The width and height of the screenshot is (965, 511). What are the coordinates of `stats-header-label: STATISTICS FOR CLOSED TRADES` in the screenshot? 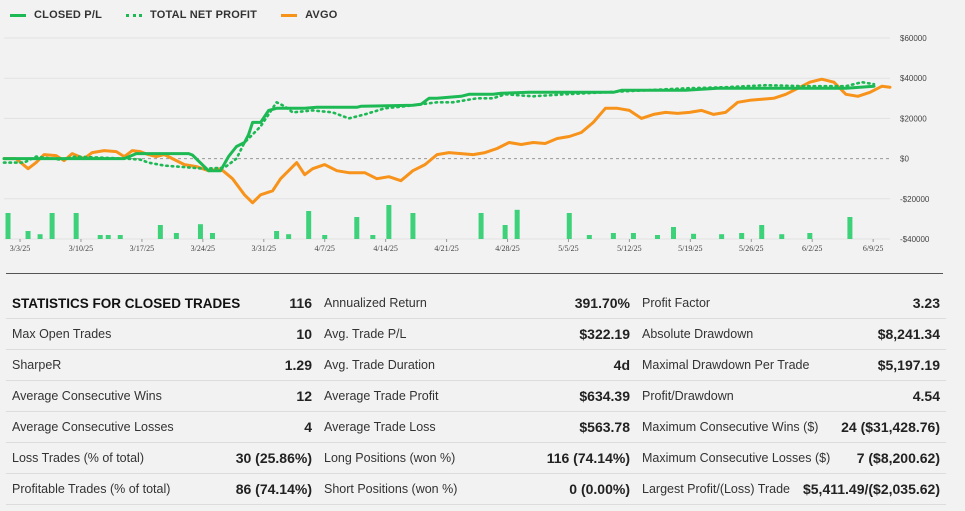 It's located at (126, 303).